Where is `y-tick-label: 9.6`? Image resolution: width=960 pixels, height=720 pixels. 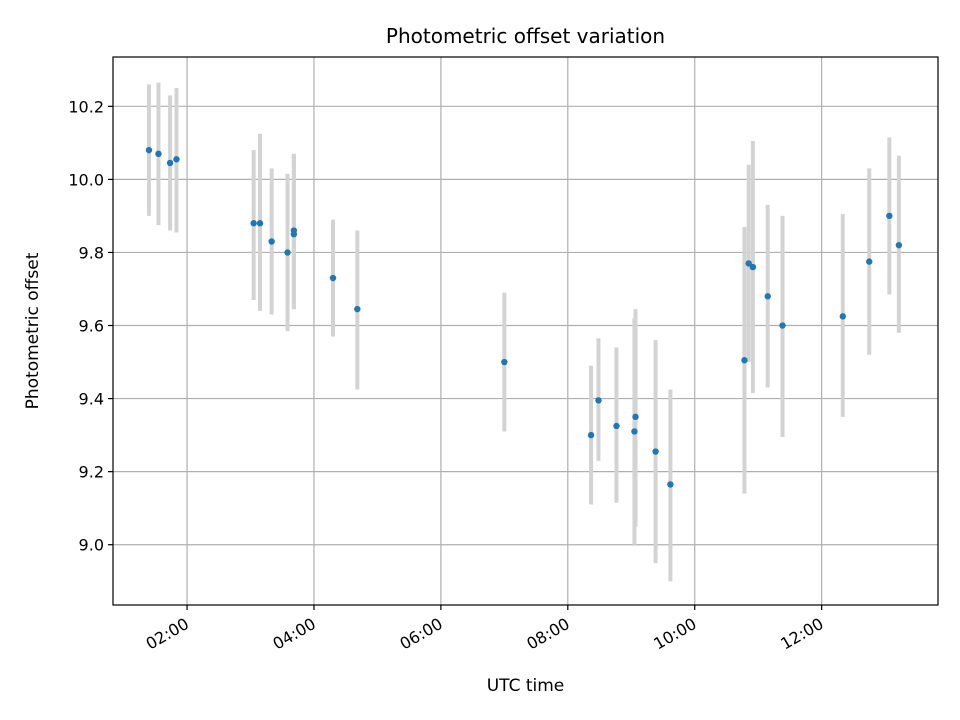
y-tick-label: 9.6 is located at coordinates (91, 326).